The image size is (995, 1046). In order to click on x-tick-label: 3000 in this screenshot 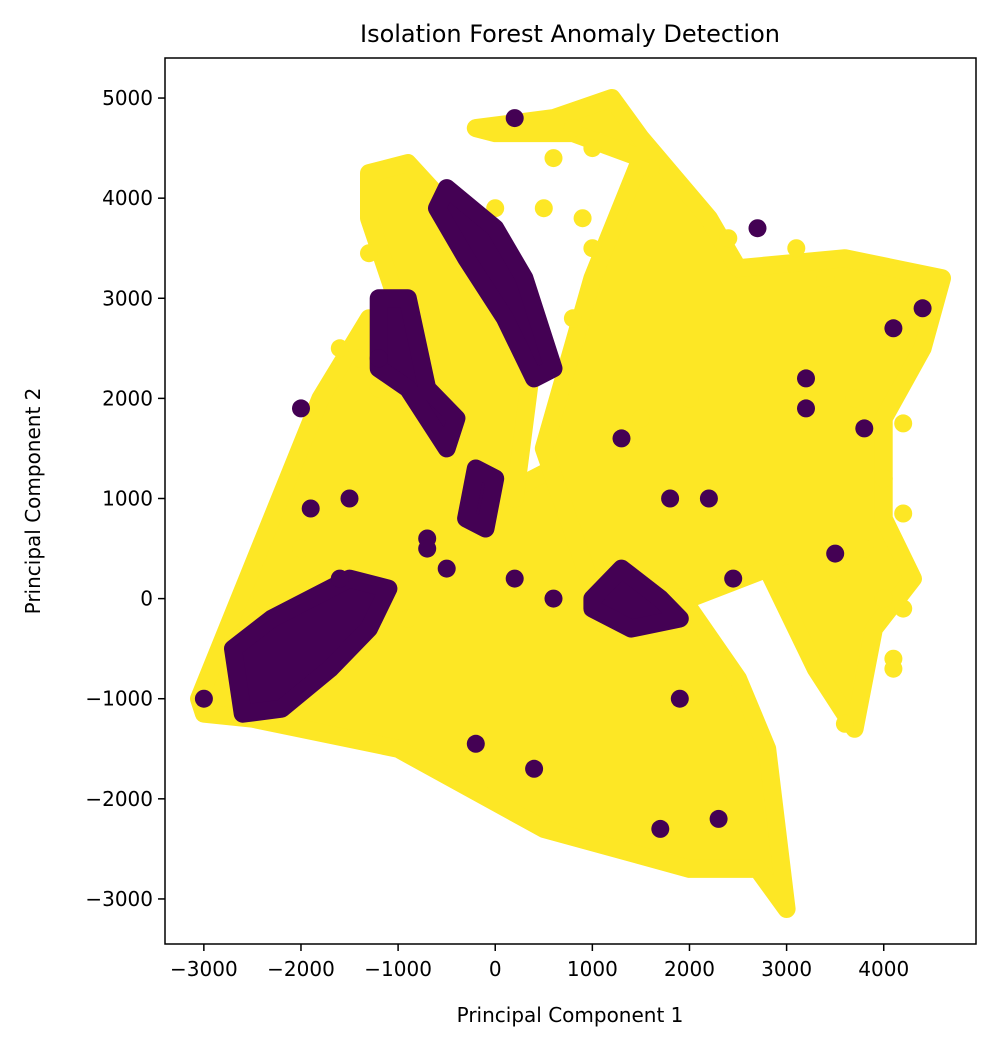, I will do `click(786, 969)`.